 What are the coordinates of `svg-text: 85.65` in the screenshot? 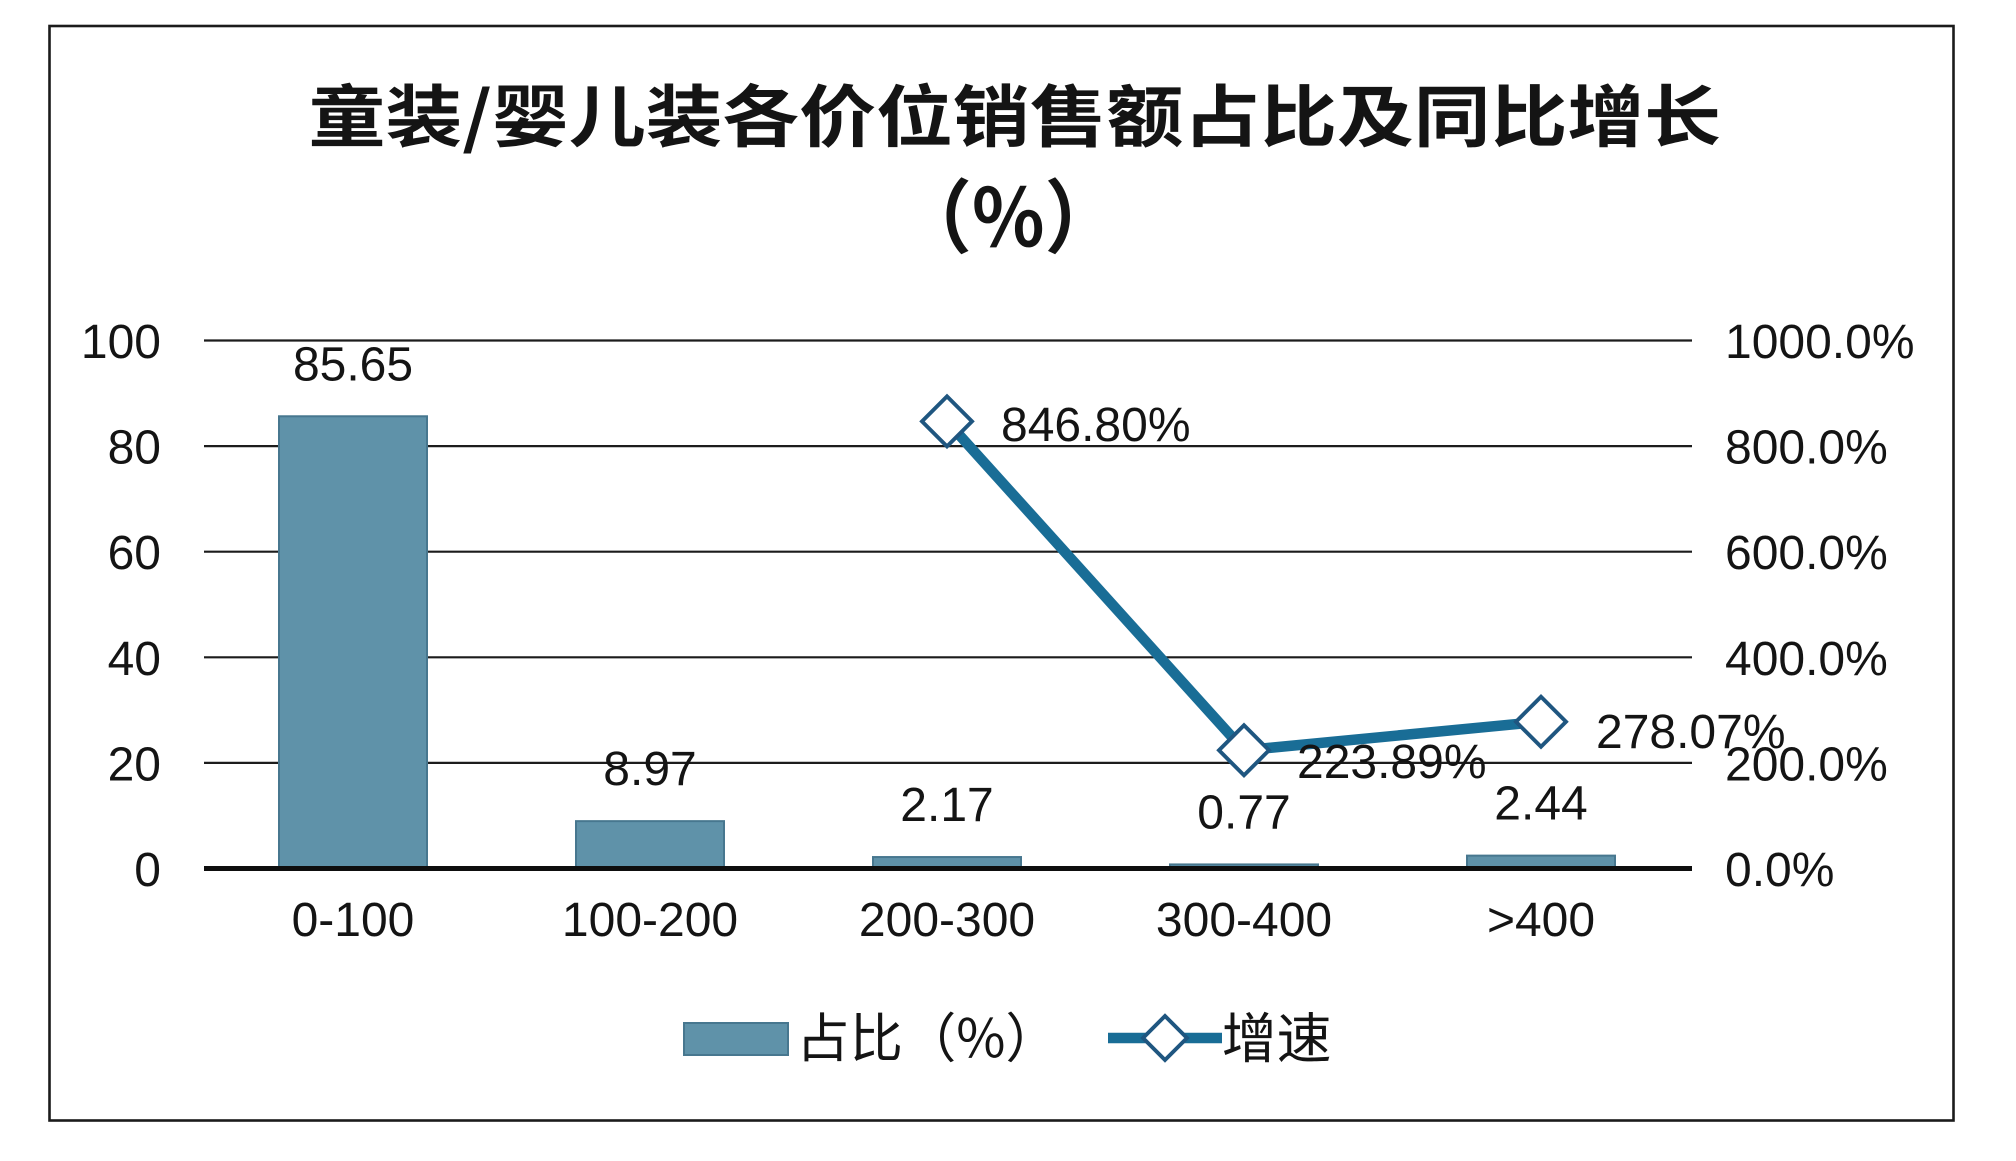 It's located at (353, 364).